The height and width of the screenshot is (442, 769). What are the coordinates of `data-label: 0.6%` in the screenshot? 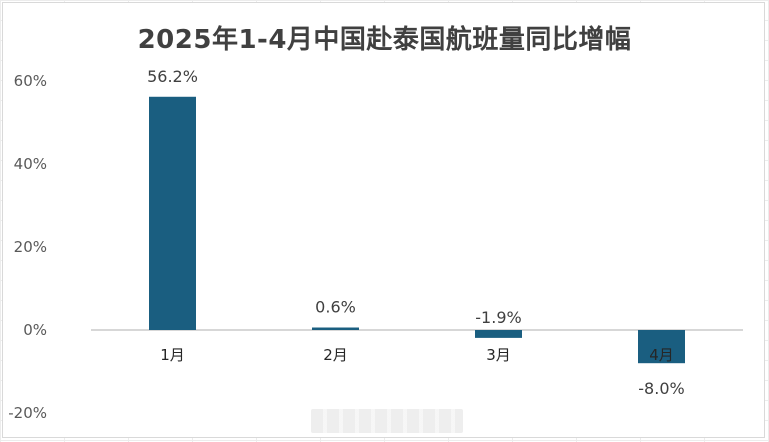 It's located at (335, 307).